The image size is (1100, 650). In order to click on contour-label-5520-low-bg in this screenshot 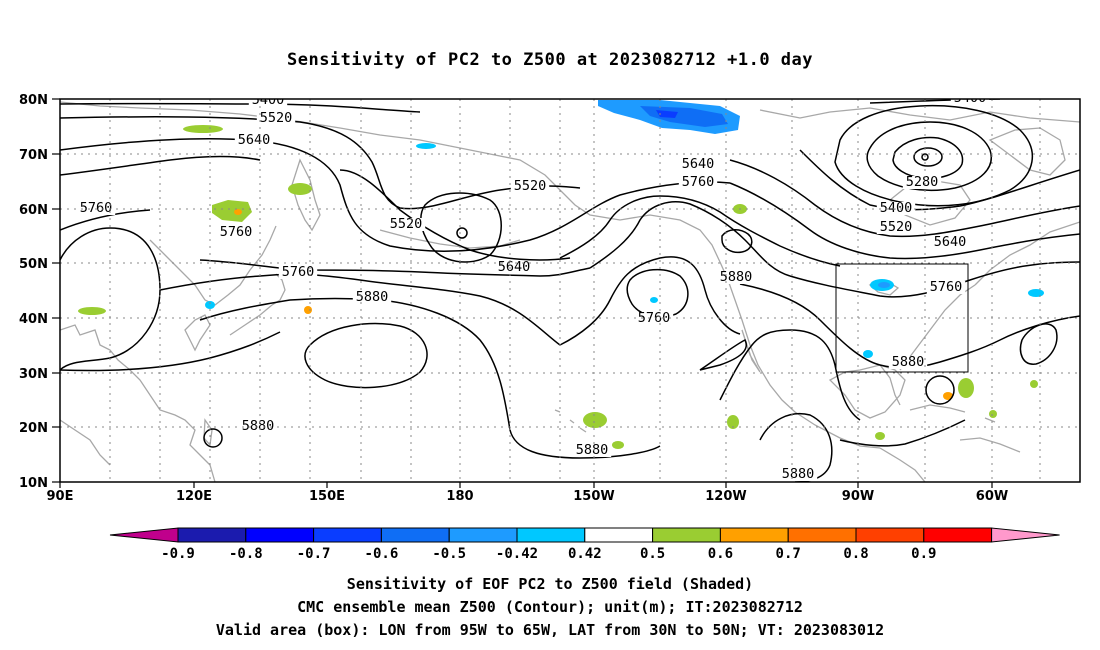, I will do `click(406, 224)`.